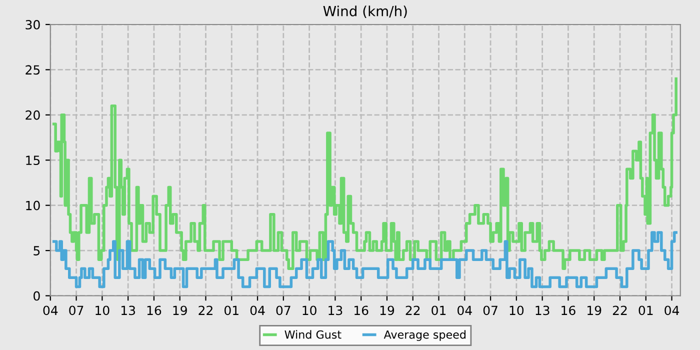  I want to click on y-tick-label: 30, so click(33, 25).